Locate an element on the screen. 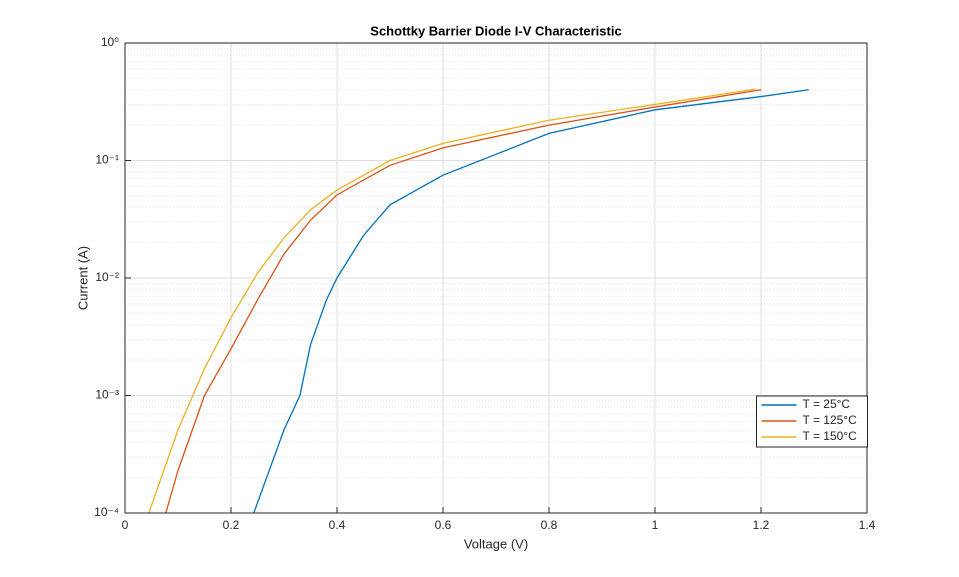 This screenshot has width=959, height=577. x-tick-label: 1.4 is located at coordinates (867, 525).